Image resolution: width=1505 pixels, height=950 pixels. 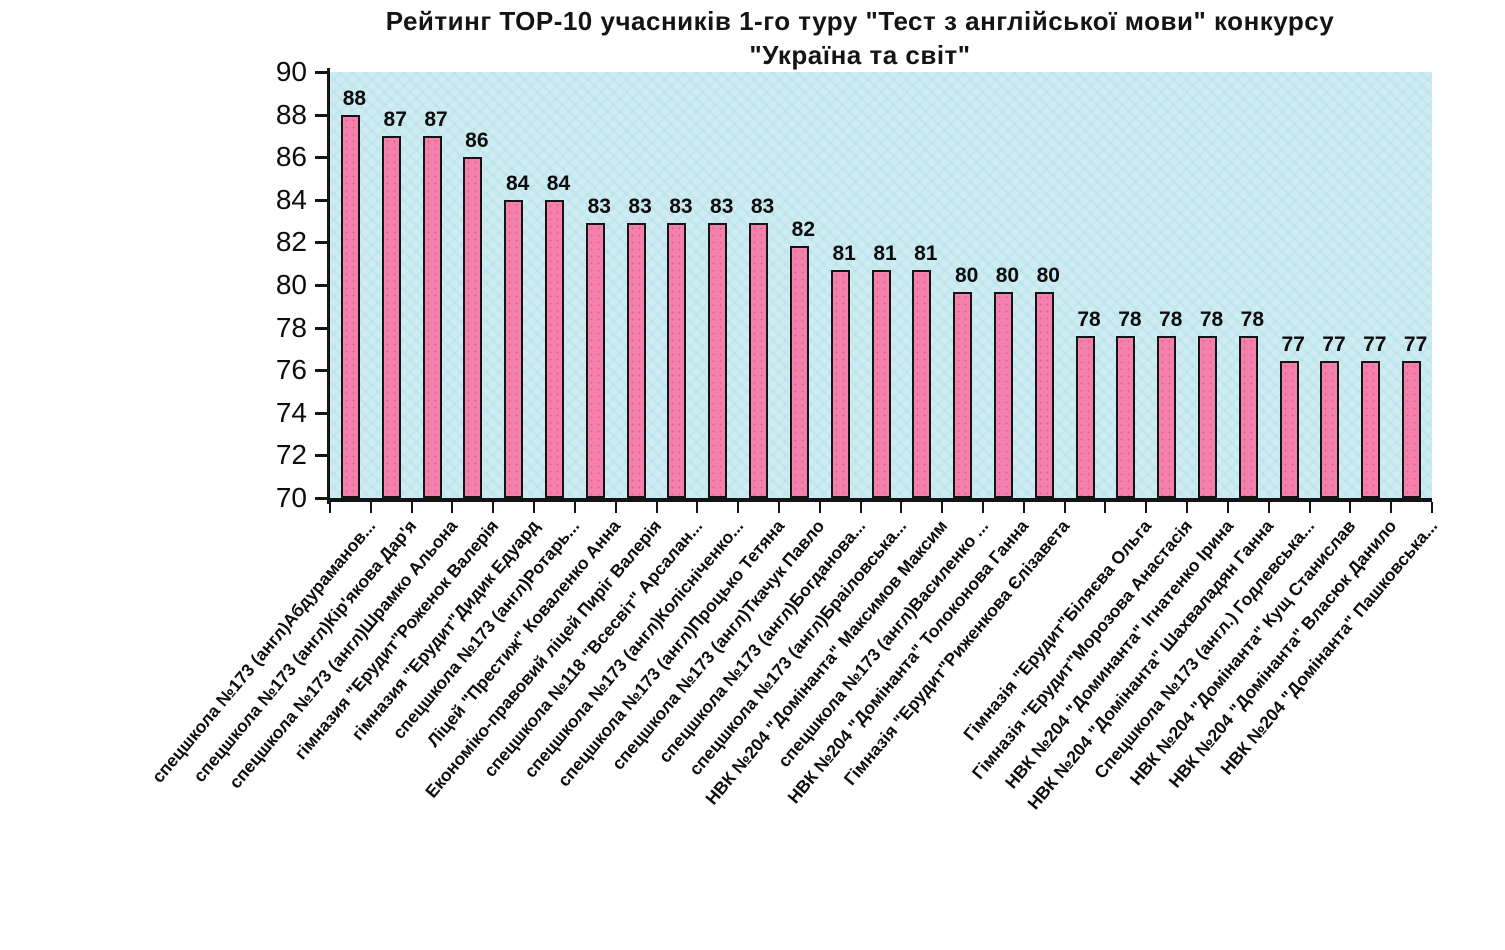 I want to click on y-axis-line, so click(x=328, y=286).